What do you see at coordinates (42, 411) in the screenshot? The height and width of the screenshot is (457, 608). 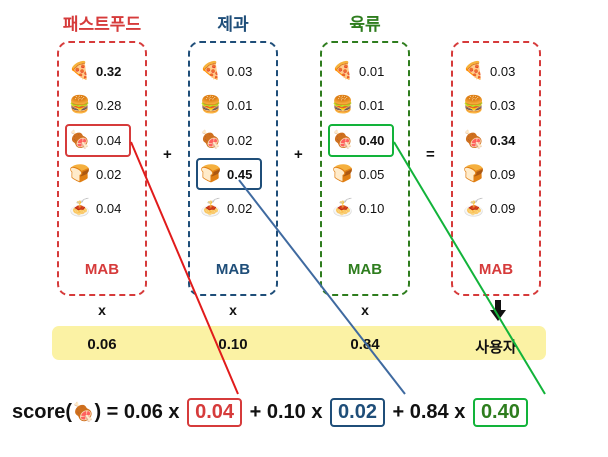 I see `formula-prefix: score(` at bounding box center [42, 411].